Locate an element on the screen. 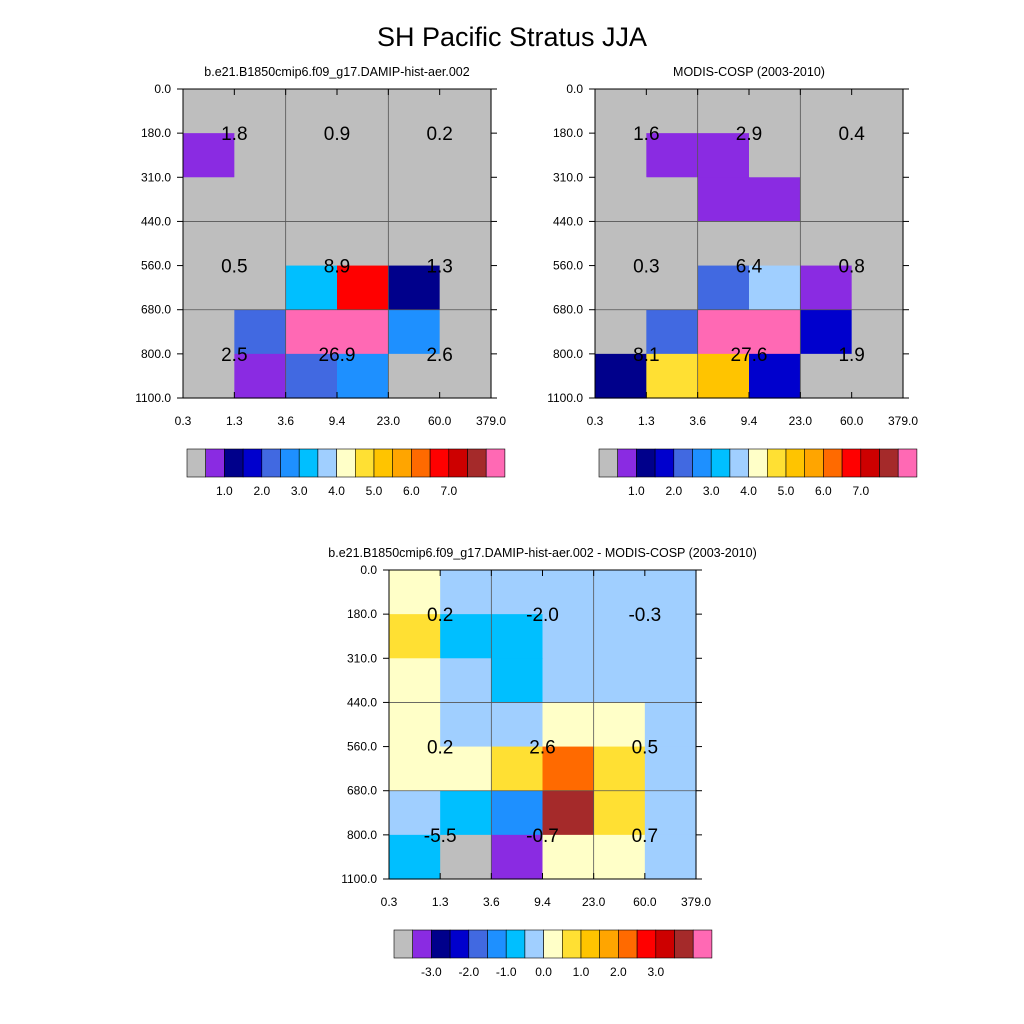 This screenshot has width=1024, height=1024. x-tick-label: 1.3 is located at coordinates (440, 902).